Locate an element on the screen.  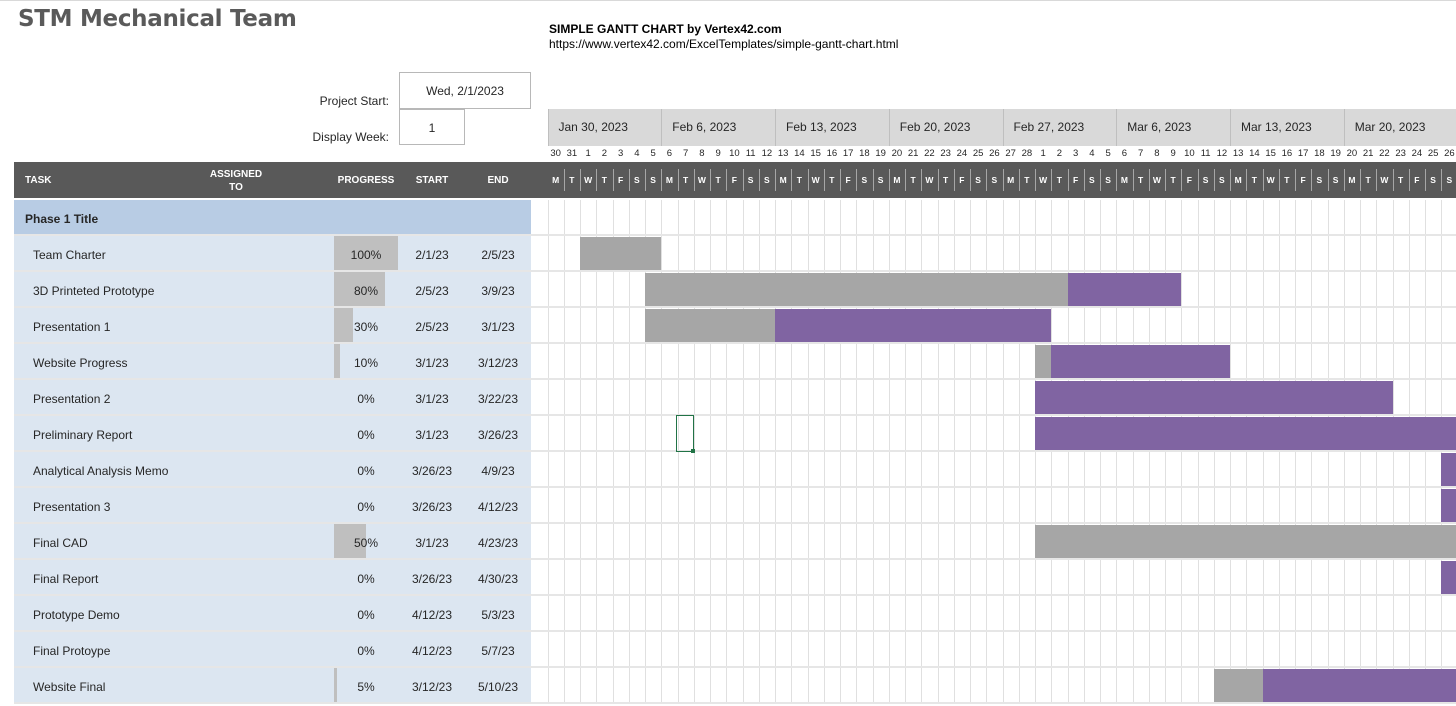
progress-value: 100% is located at coordinates (366, 255).